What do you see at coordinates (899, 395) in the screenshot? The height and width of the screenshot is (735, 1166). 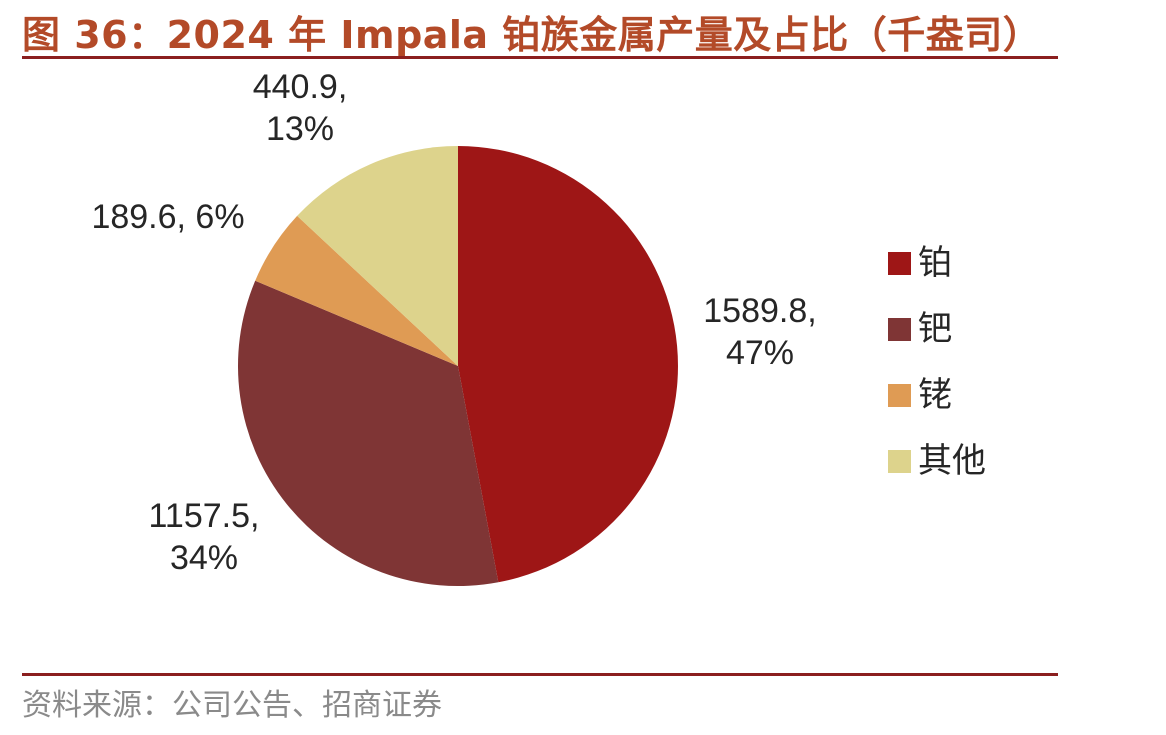 I see `legend-swatch-铑` at bounding box center [899, 395].